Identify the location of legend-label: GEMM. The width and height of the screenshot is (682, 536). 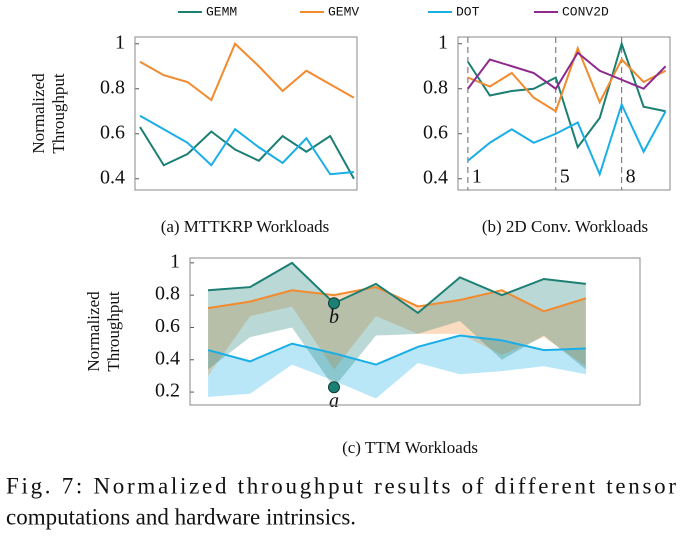
(221, 11).